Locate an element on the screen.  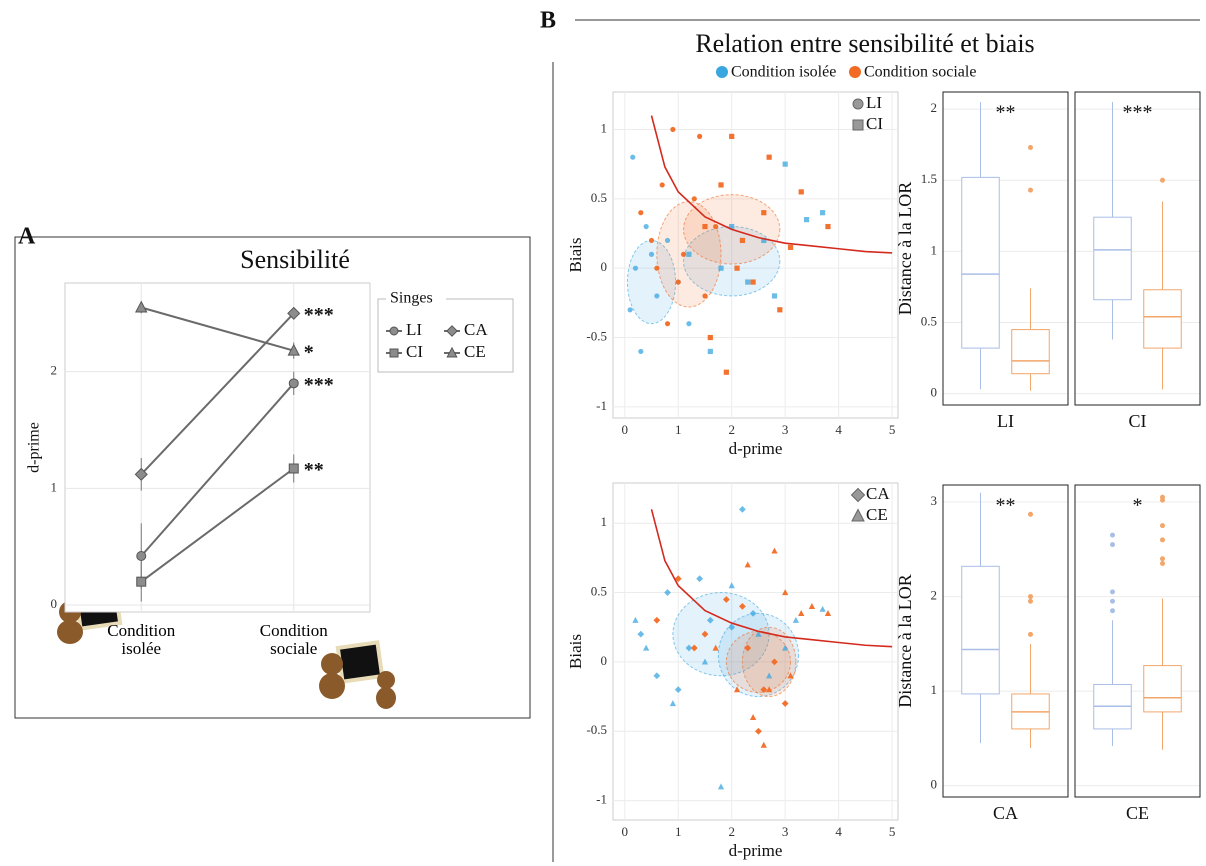
legend-title-bg is located at coordinates (416, 299).